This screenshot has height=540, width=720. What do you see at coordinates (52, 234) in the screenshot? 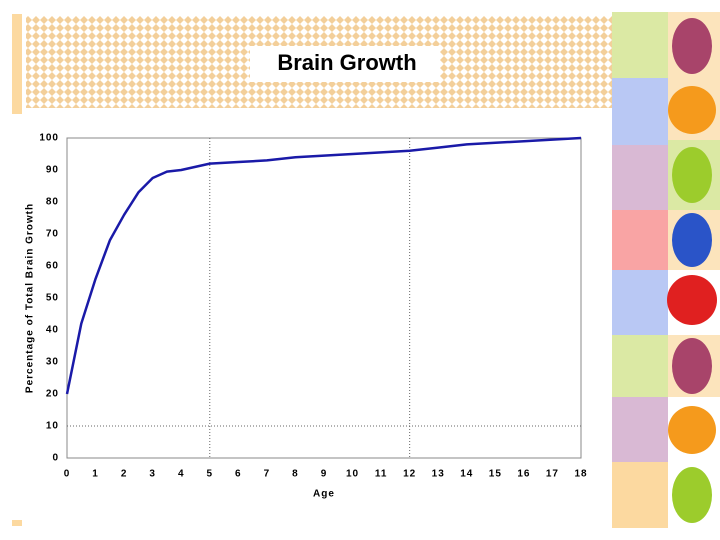
I see `y-tick-label: 70` at bounding box center [52, 234].